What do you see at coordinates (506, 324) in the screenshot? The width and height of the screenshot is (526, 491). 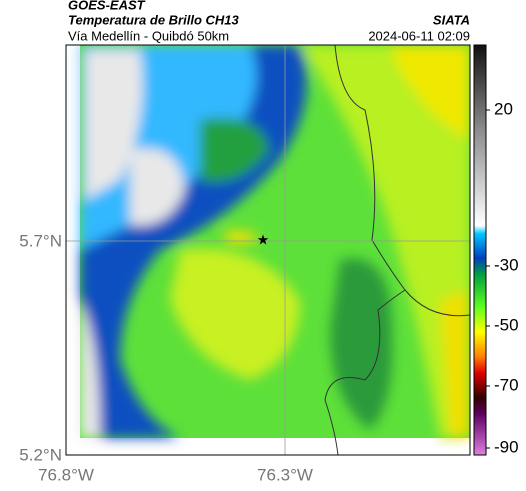 I see `colorbar-tick-label: -50` at bounding box center [506, 324].